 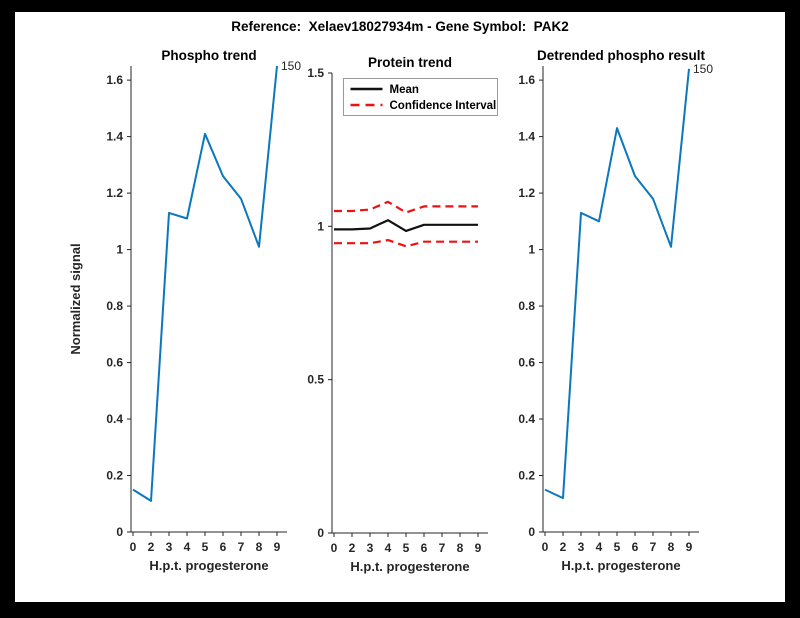 I want to click on protein-trend-lower-ci-line, so click(x=406, y=243).